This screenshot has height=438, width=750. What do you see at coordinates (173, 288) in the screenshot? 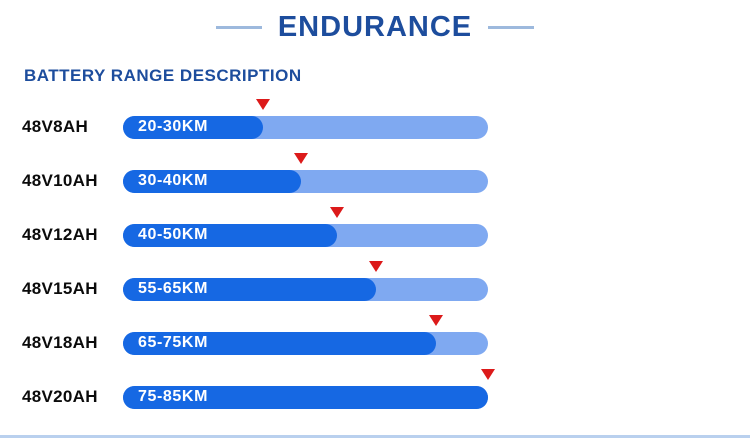
I see `range-label: 55-65KM` at bounding box center [173, 288].